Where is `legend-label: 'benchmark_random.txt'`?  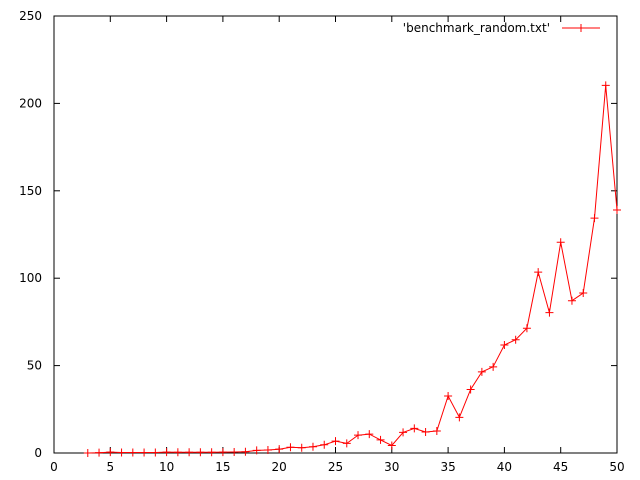 legend-label: 'benchmark_random.txt' is located at coordinates (476, 28).